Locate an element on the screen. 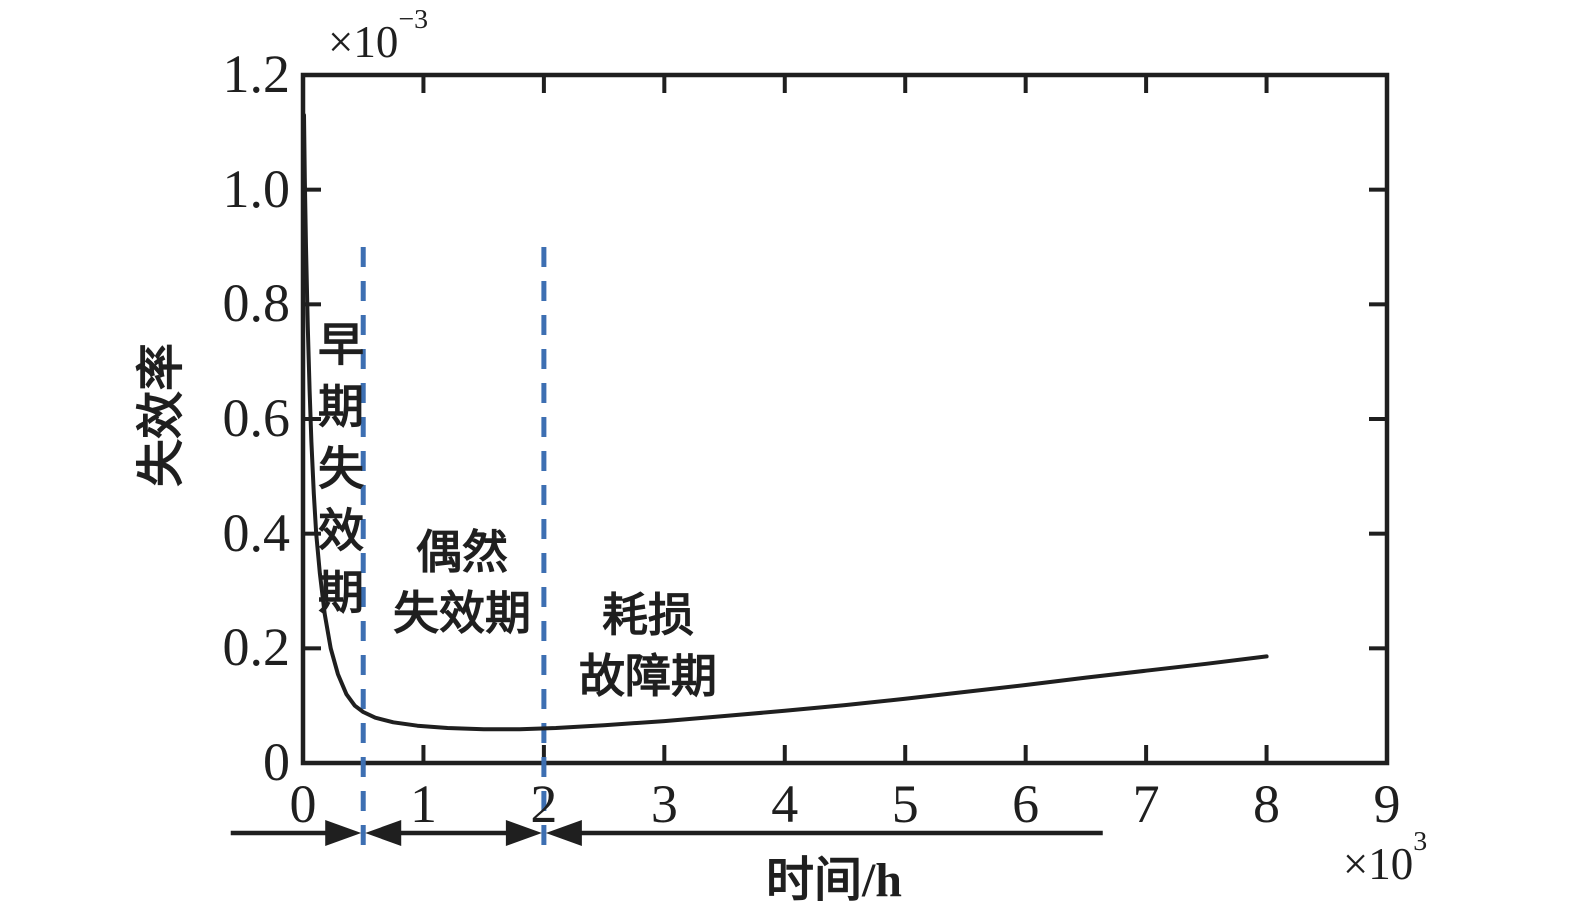 Image resolution: width=1575 pixels, height=902 pixels. y-tick-label: 0.4 is located at coordinates (256, 532).